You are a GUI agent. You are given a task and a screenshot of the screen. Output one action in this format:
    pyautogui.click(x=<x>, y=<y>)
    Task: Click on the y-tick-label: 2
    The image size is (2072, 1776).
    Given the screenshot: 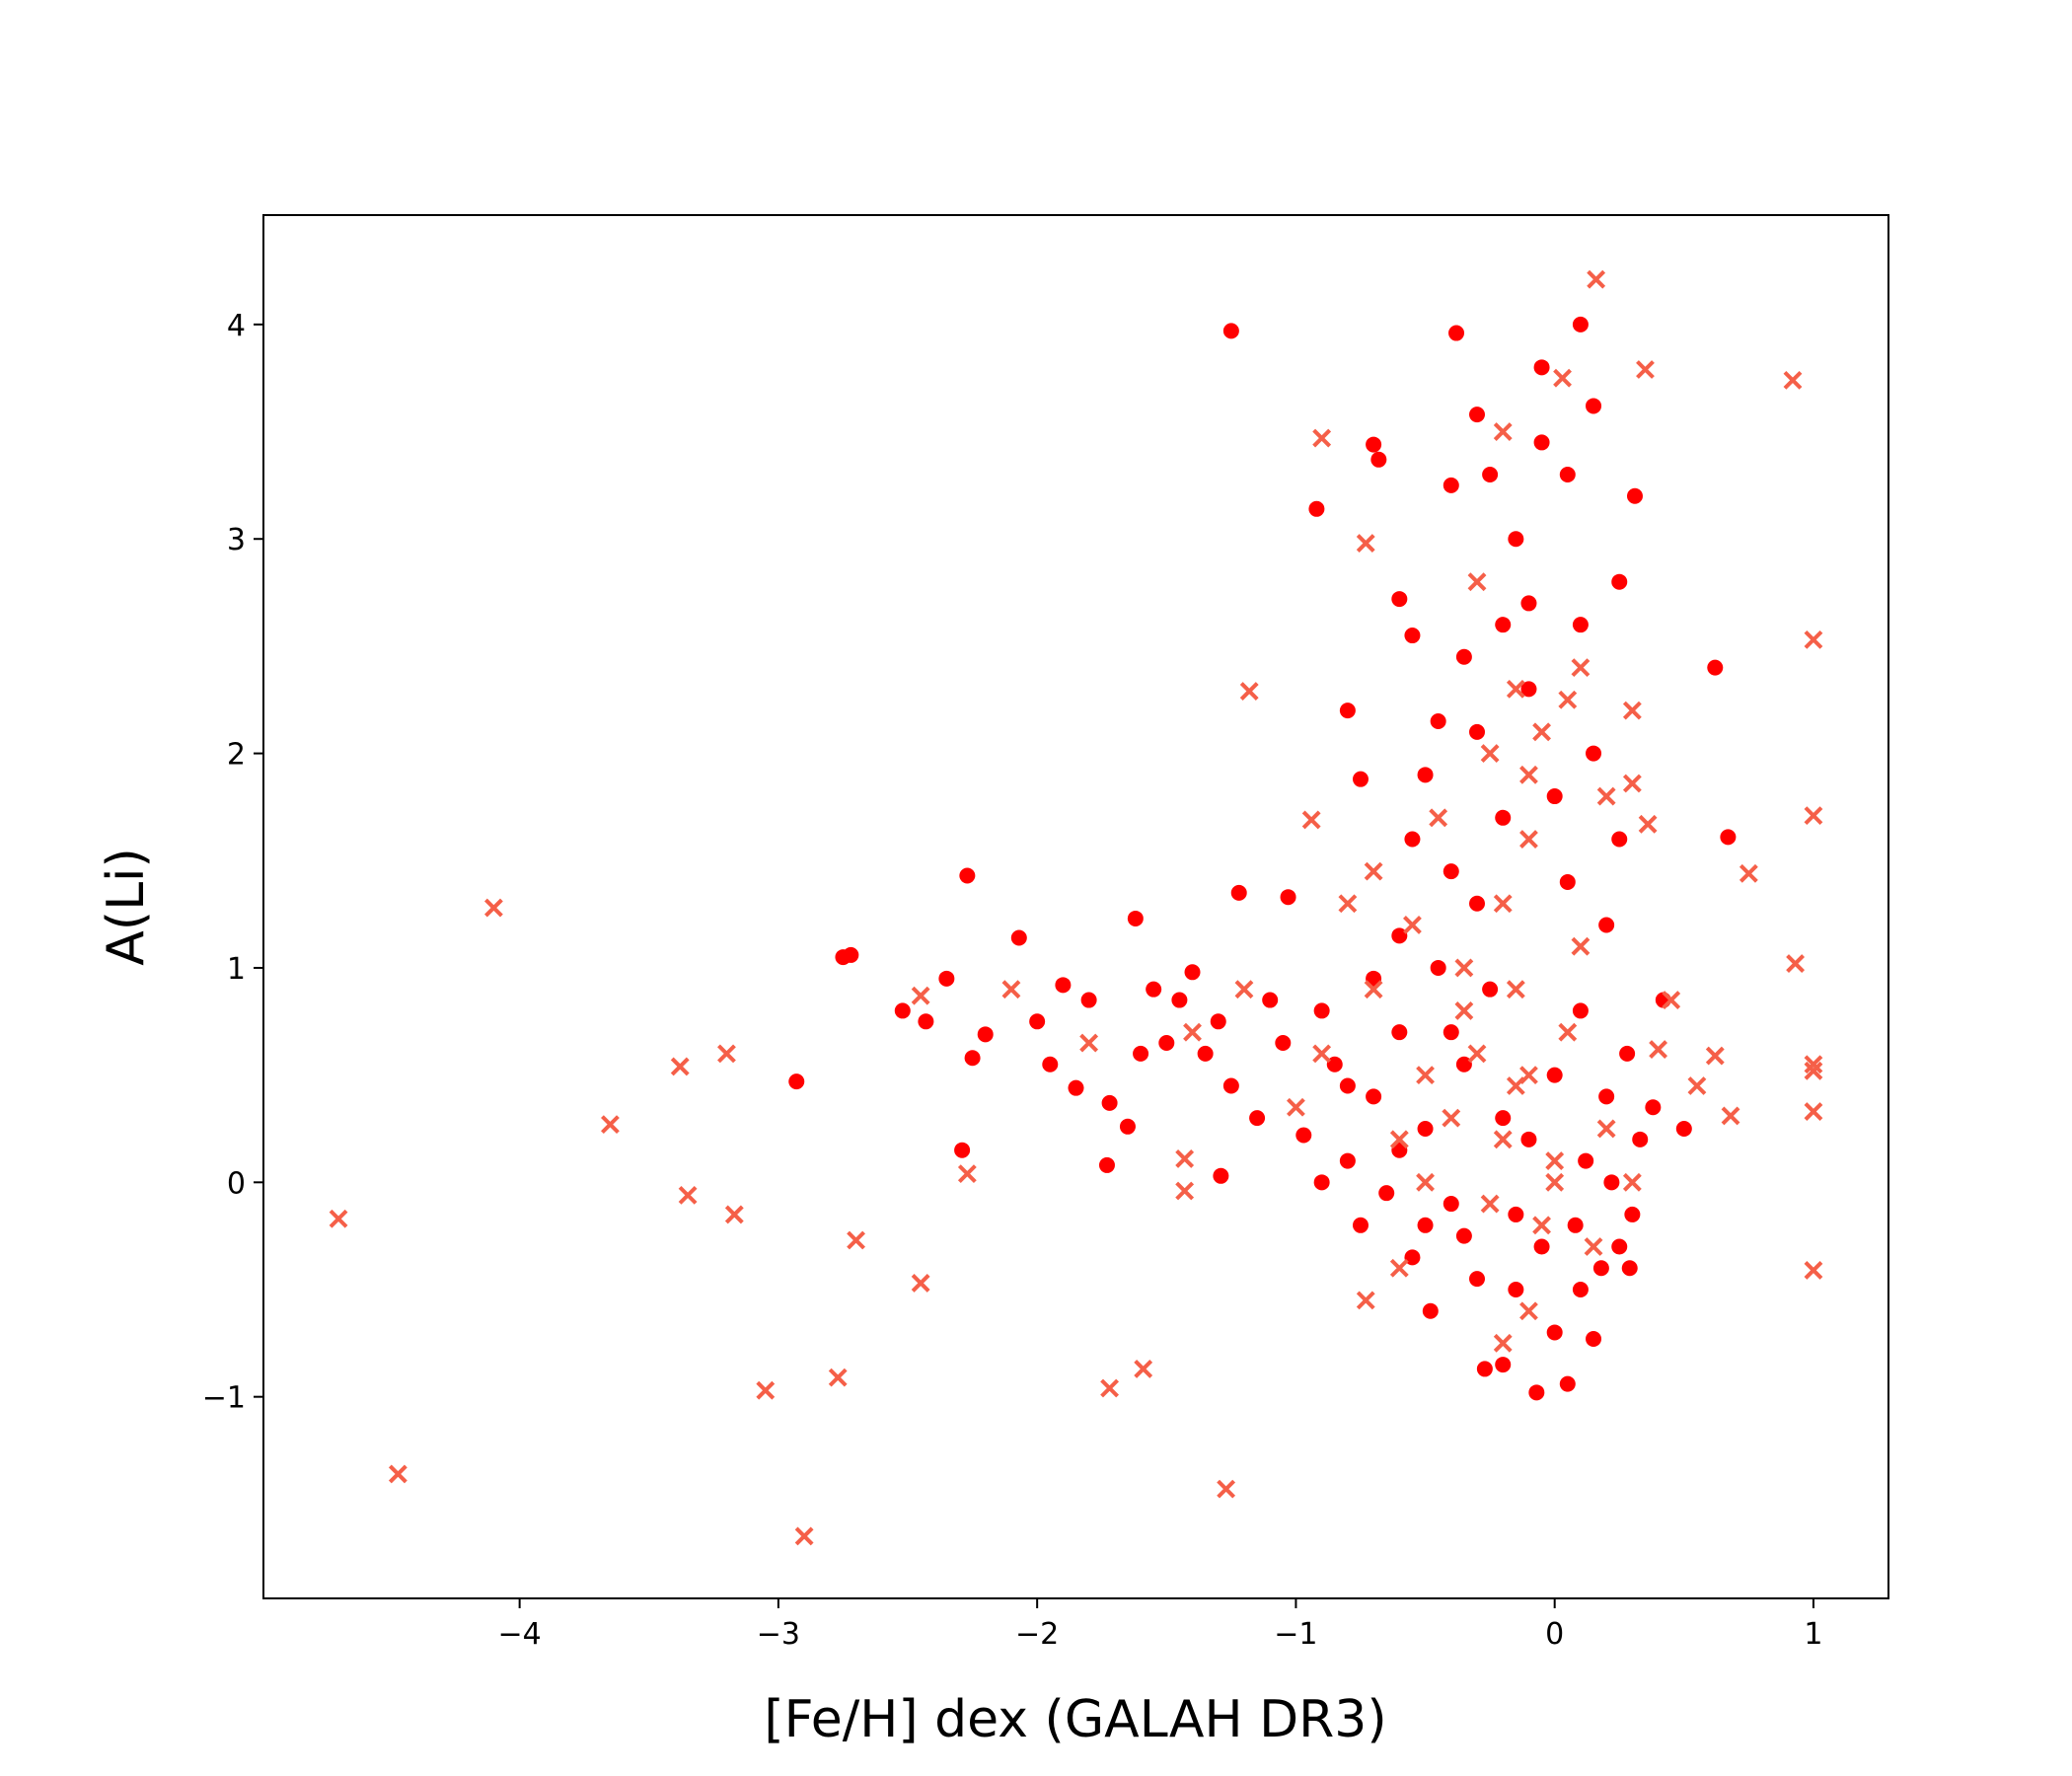 What is the action you would take?
    pyautogui.click(x=237, y=755)
    